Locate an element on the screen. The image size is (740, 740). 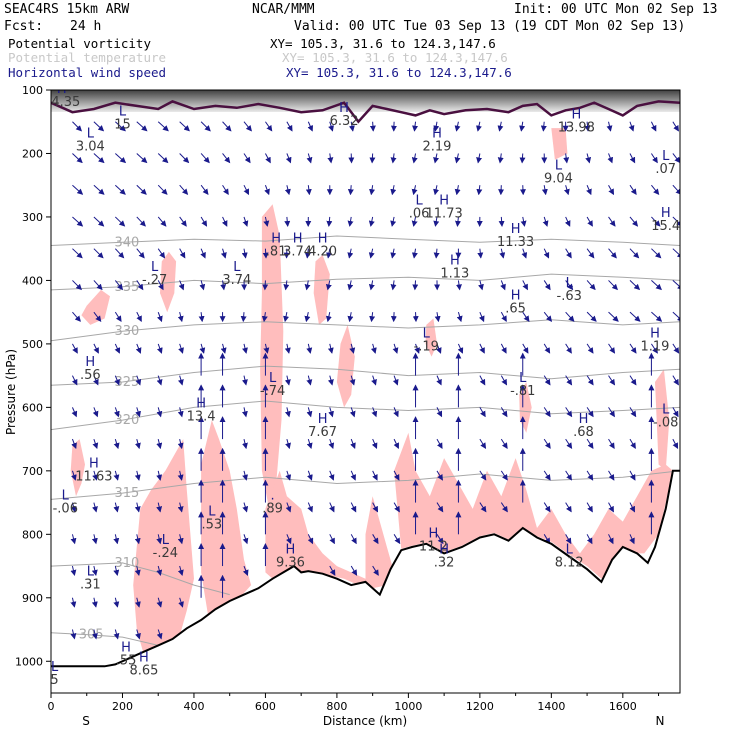
isentrope-line is located at coordinates (365, 240).